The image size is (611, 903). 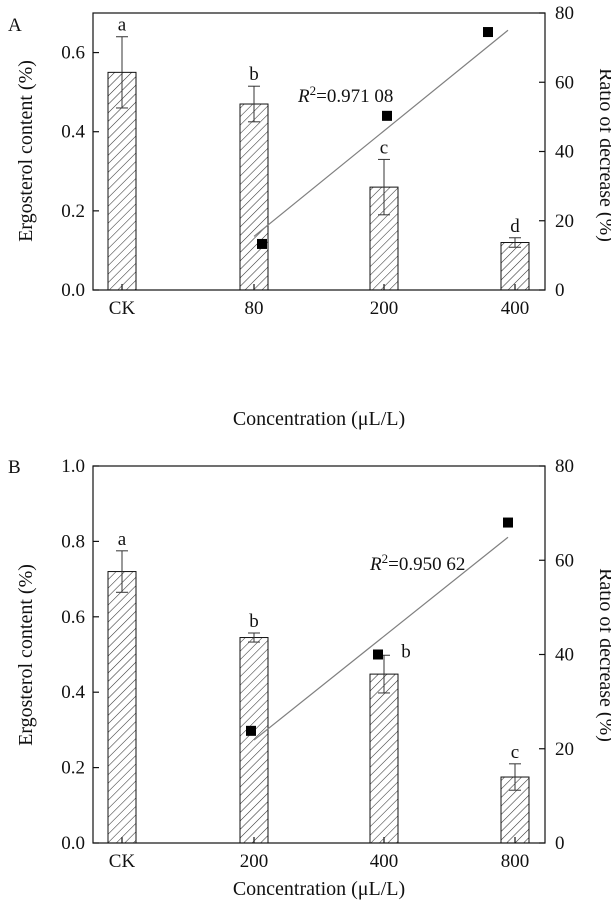 I want to click on panel-b-ytick-label: 0.0, so click(x=73, y=843).